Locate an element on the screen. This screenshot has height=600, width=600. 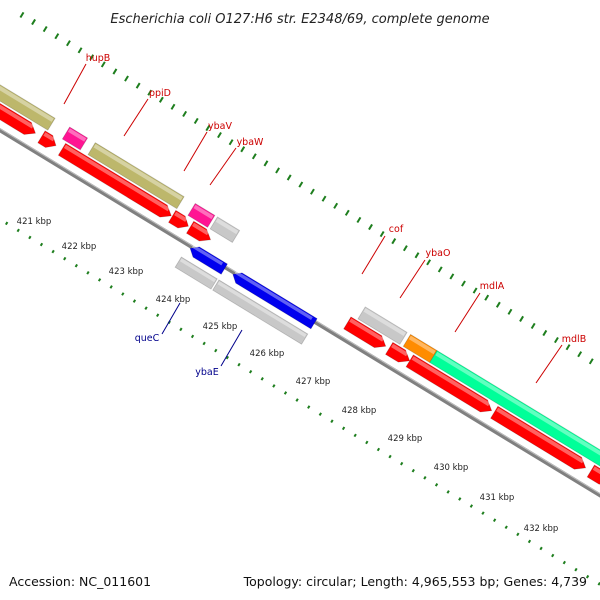
cds-inner-ybae-edge is located at coordinates (260, 312).